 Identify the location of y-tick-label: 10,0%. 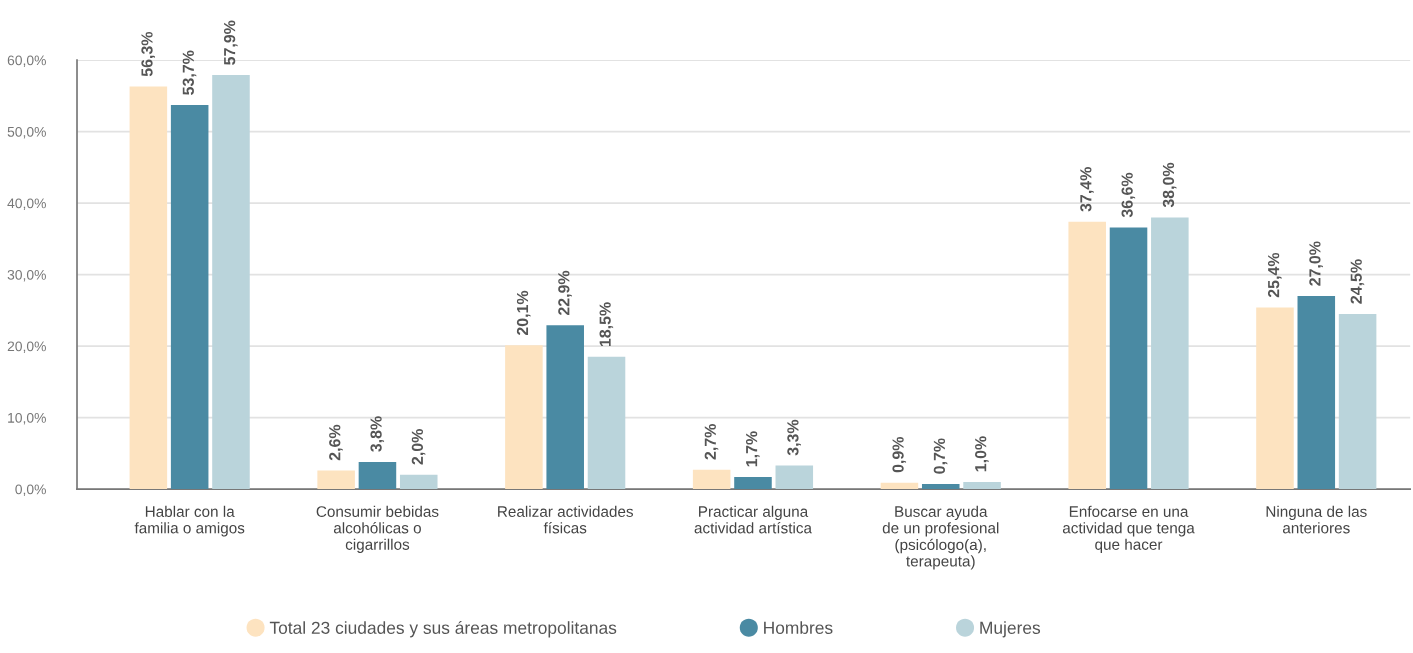
(27, 418).